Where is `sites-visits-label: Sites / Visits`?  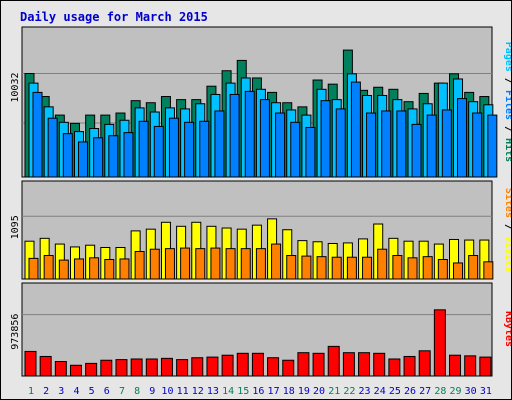 sites-visits-label: Sites / Visits is located at coordinates (507, 230).